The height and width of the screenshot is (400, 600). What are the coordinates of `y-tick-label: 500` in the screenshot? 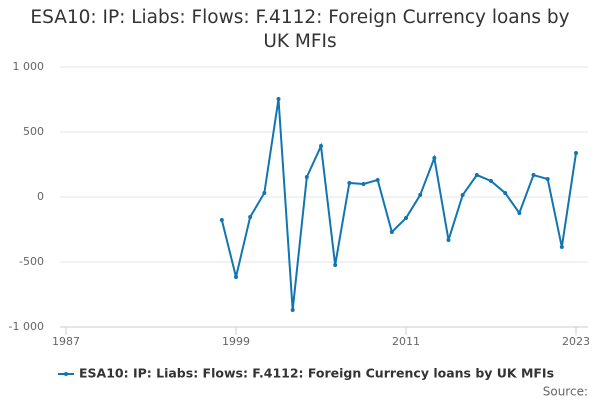 It's located at (33, 131).